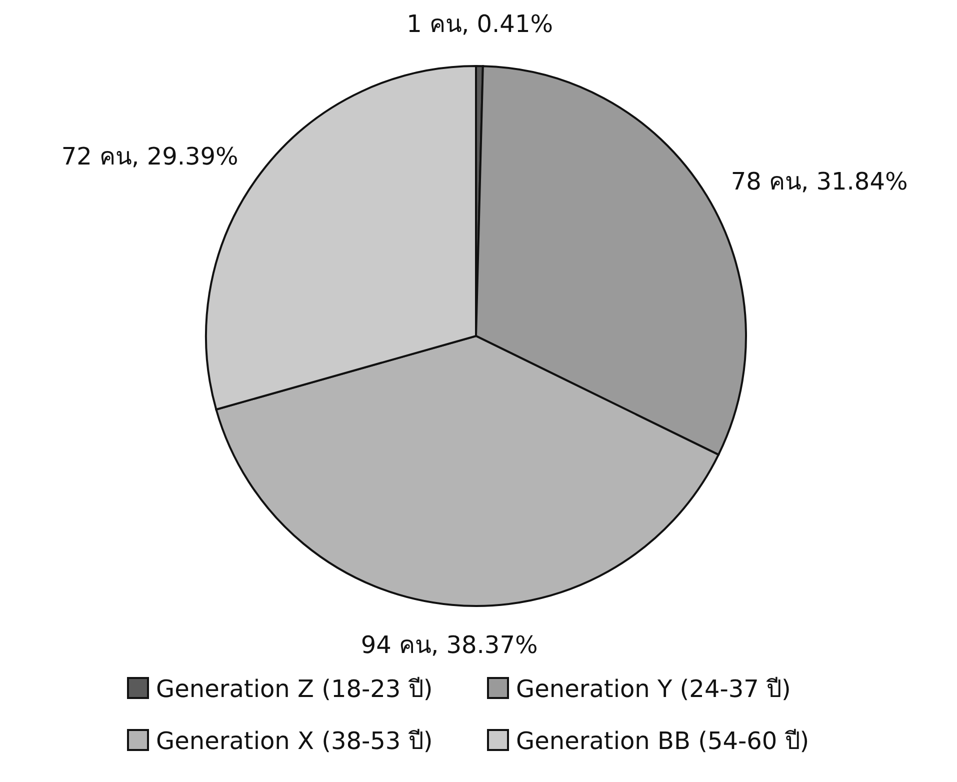  What do you see at coordinates (149, 156) in the screenshot?
I see `data-label: 72 คน, 29.39%` at bounding box center [149, 156].